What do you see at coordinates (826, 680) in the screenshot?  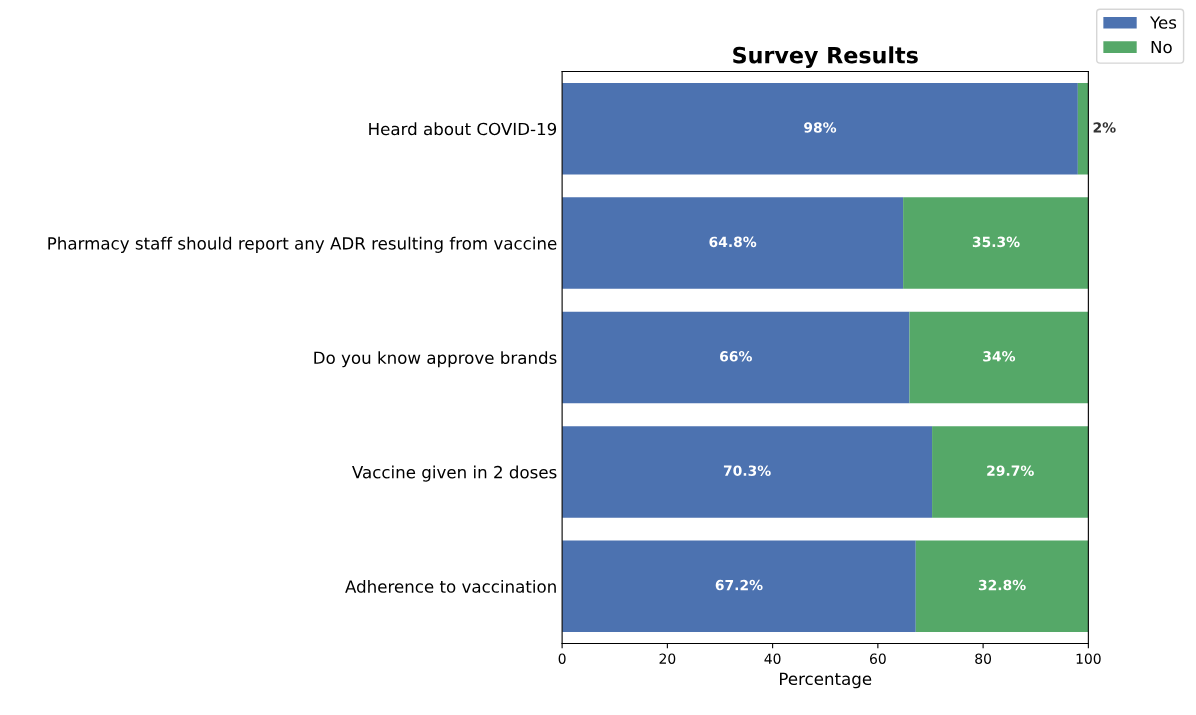 I see `x-axis-title: Percentage` at bounding box center [826, 680].